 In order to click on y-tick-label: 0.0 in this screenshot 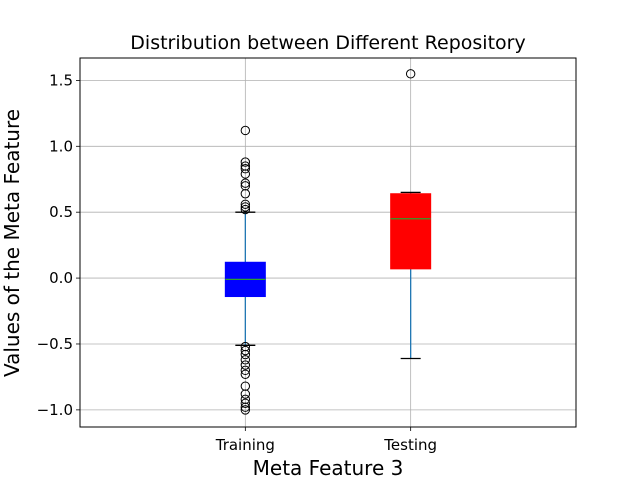, I will do `click(61, 278)`.